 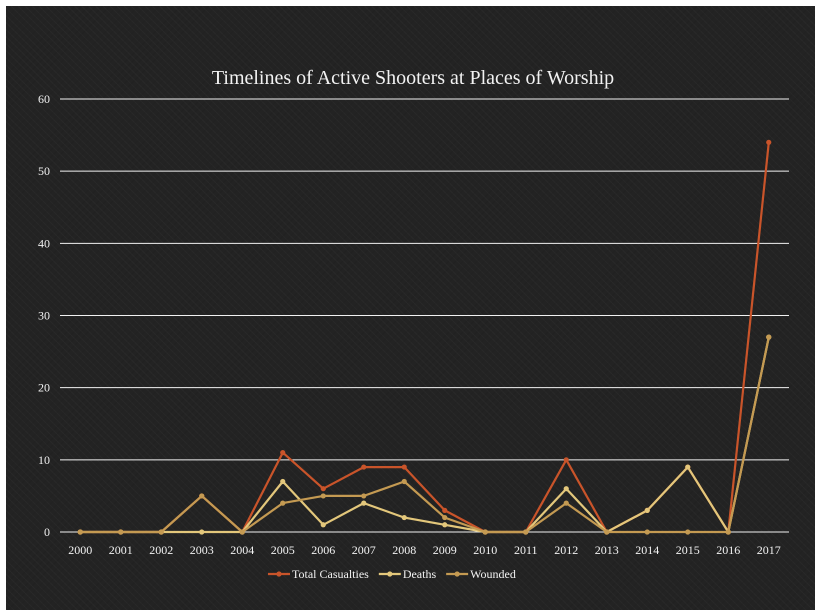 I want to click on x-tick-label: 2015, so click(x=688, y=550).